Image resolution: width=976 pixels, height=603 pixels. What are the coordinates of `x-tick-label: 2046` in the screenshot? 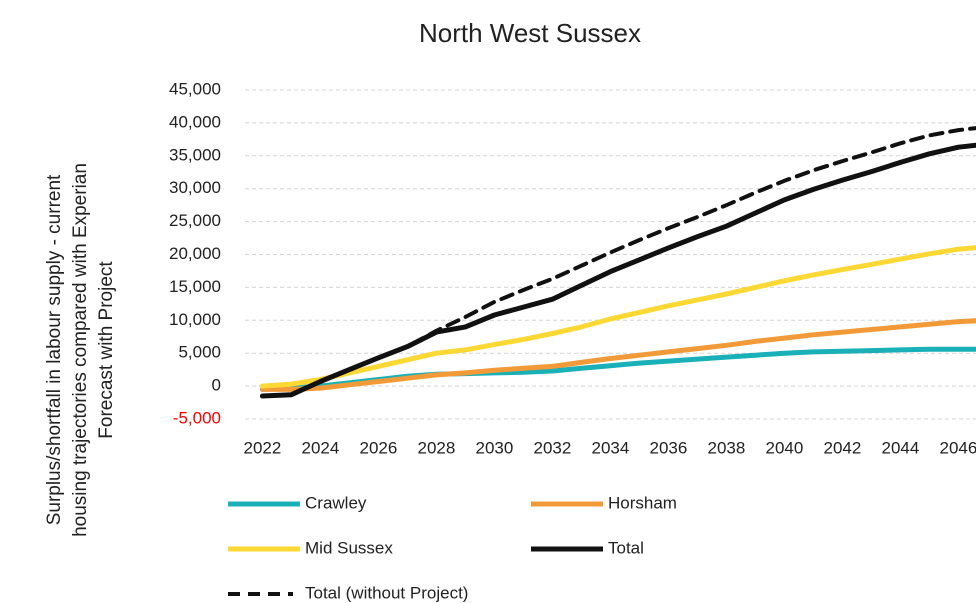 It's located at (957, 447).